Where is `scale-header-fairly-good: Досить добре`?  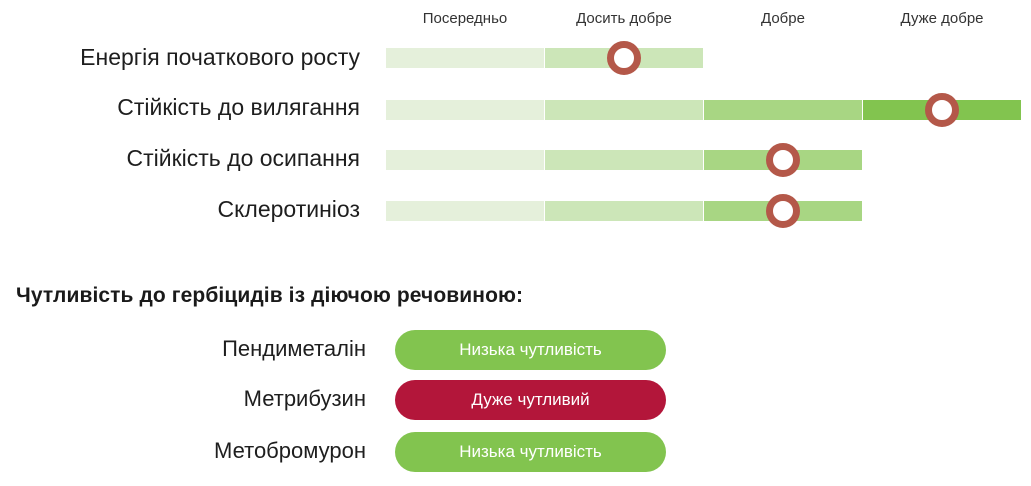 scale-header-fairly-good: Досить добре is located at coordinates (624, 18).